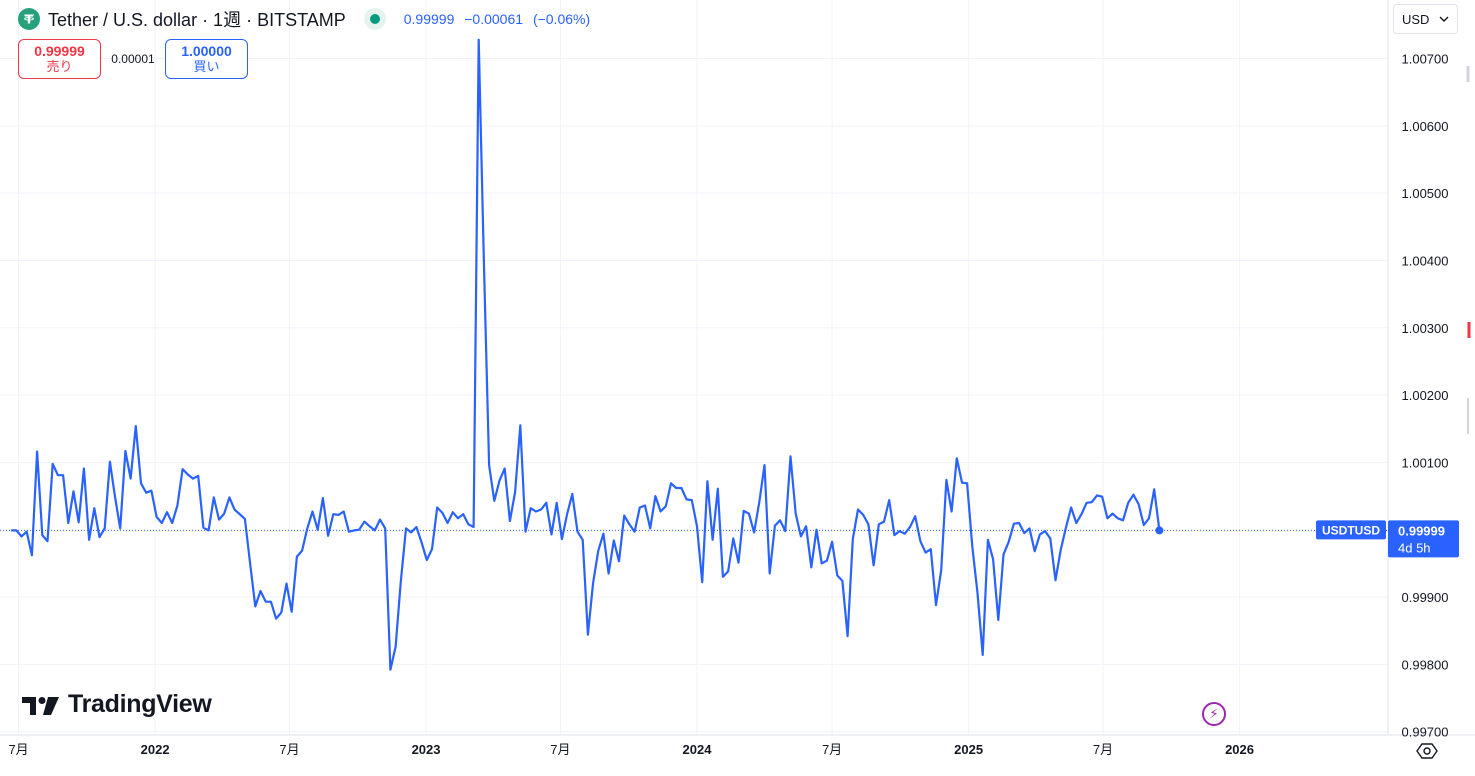  Describe the element at coordinates (561, 19) in the screenshot. I see `header-change-pct: (−0.06%)` at that location.